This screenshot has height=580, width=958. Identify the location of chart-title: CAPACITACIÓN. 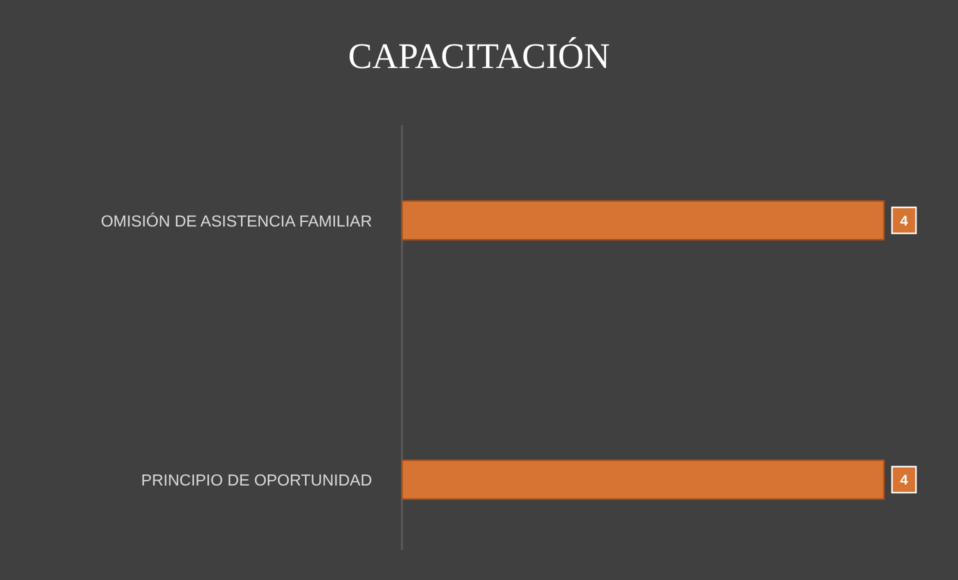
(479, 56).